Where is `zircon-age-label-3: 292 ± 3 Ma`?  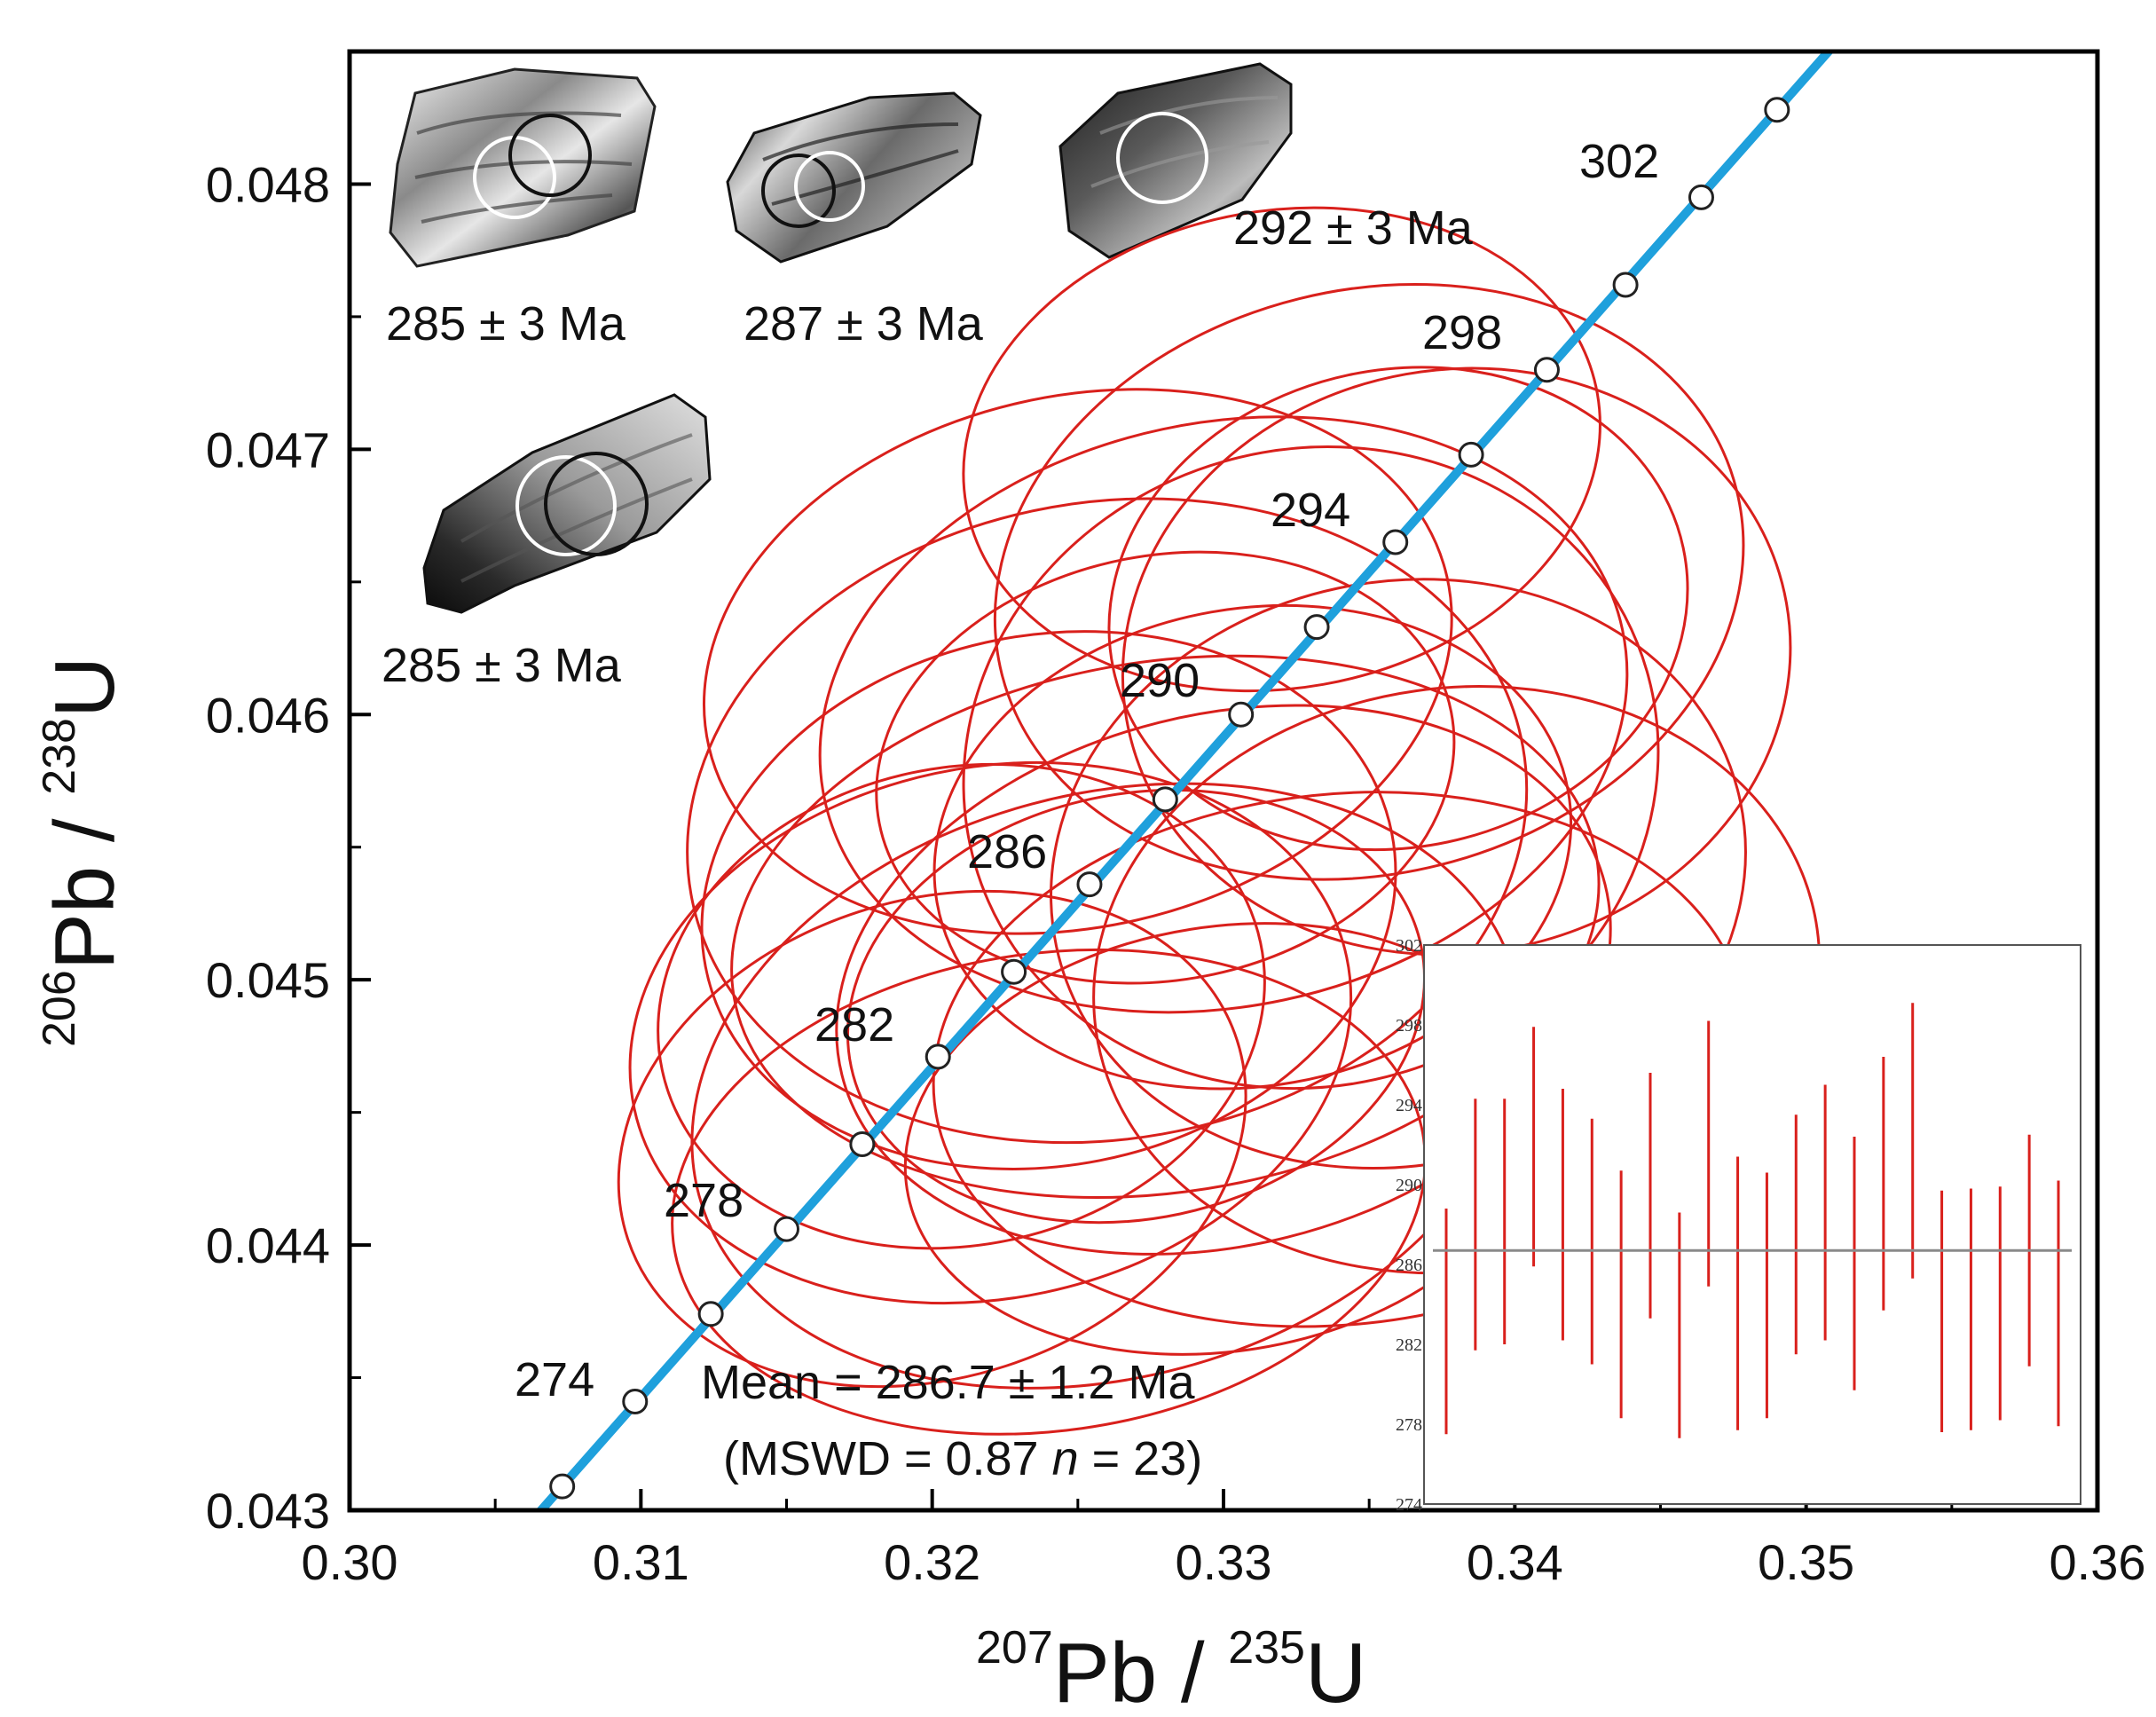 zircon-age-label-3: 292 ± 3 Ma is located at coordinates (1354, 228).